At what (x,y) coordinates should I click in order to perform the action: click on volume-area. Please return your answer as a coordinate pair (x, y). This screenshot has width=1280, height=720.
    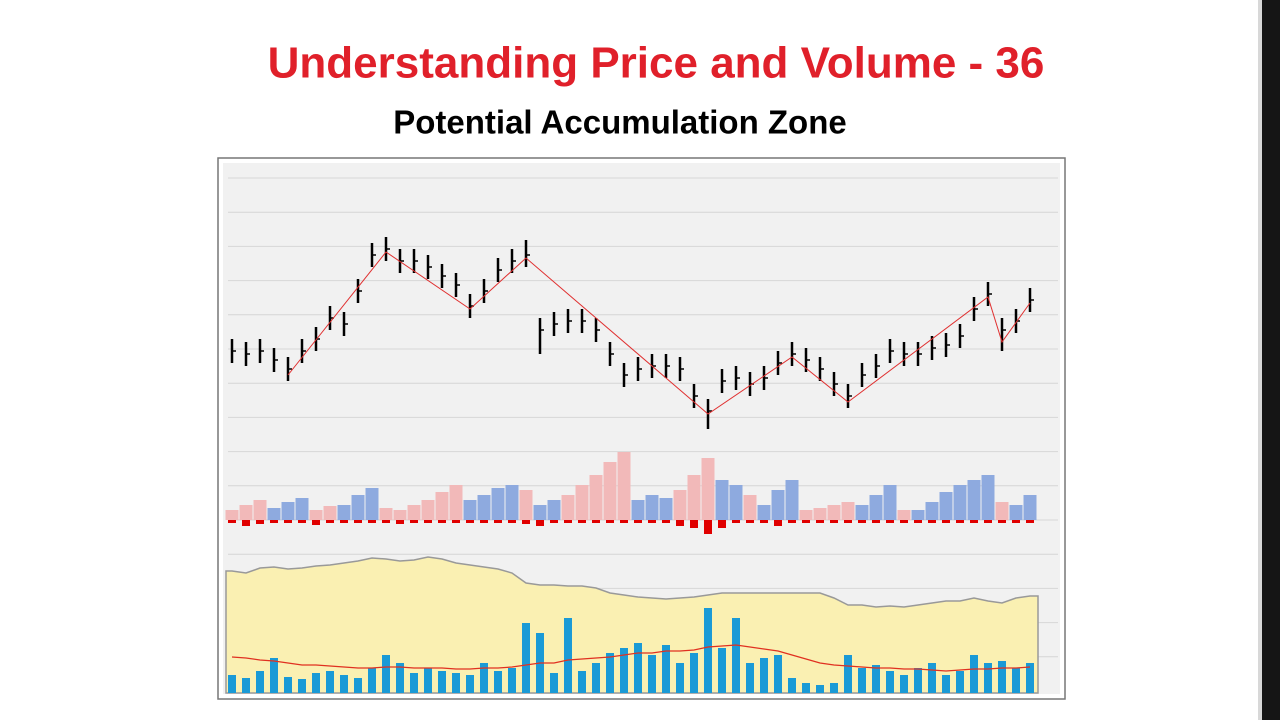
    Looking at the image, I should click on (632, 625).